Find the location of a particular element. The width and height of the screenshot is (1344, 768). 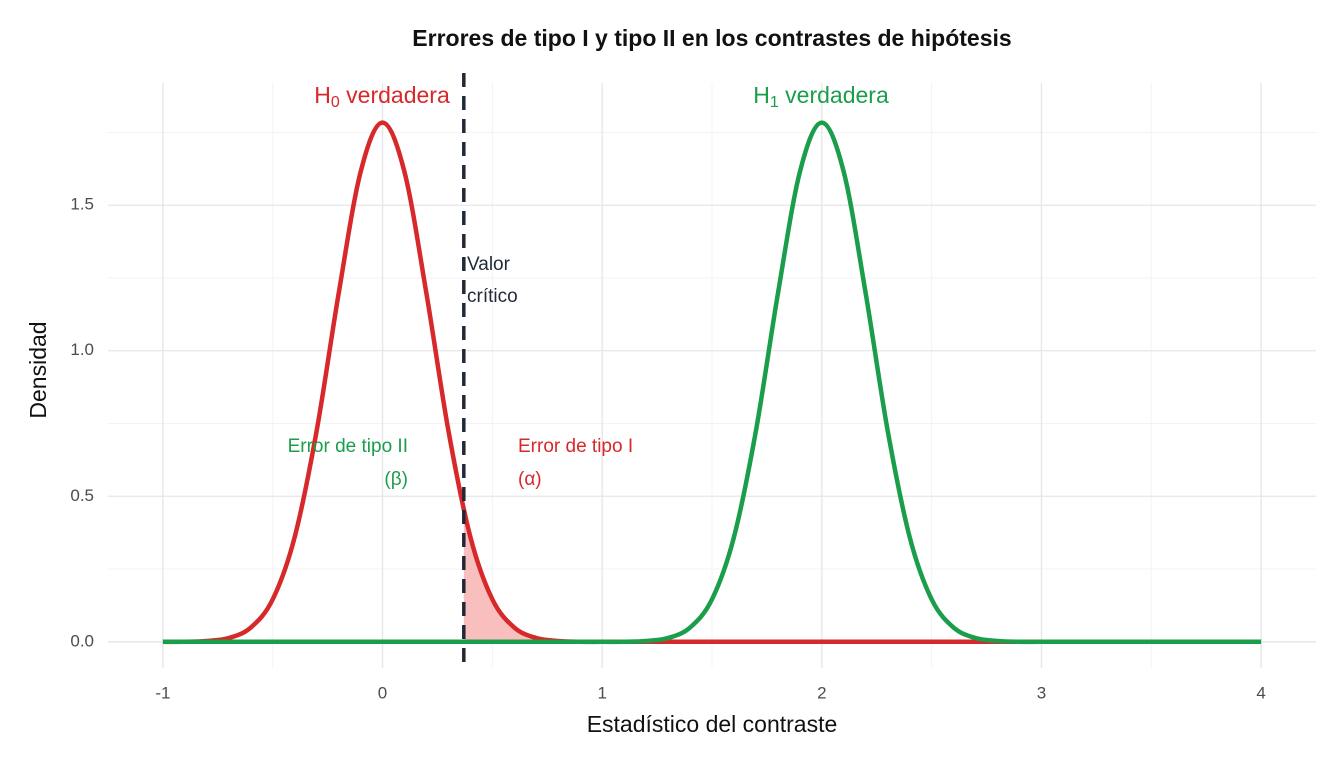

x-tick-label: 4 is located at coordinates (1260, 692).